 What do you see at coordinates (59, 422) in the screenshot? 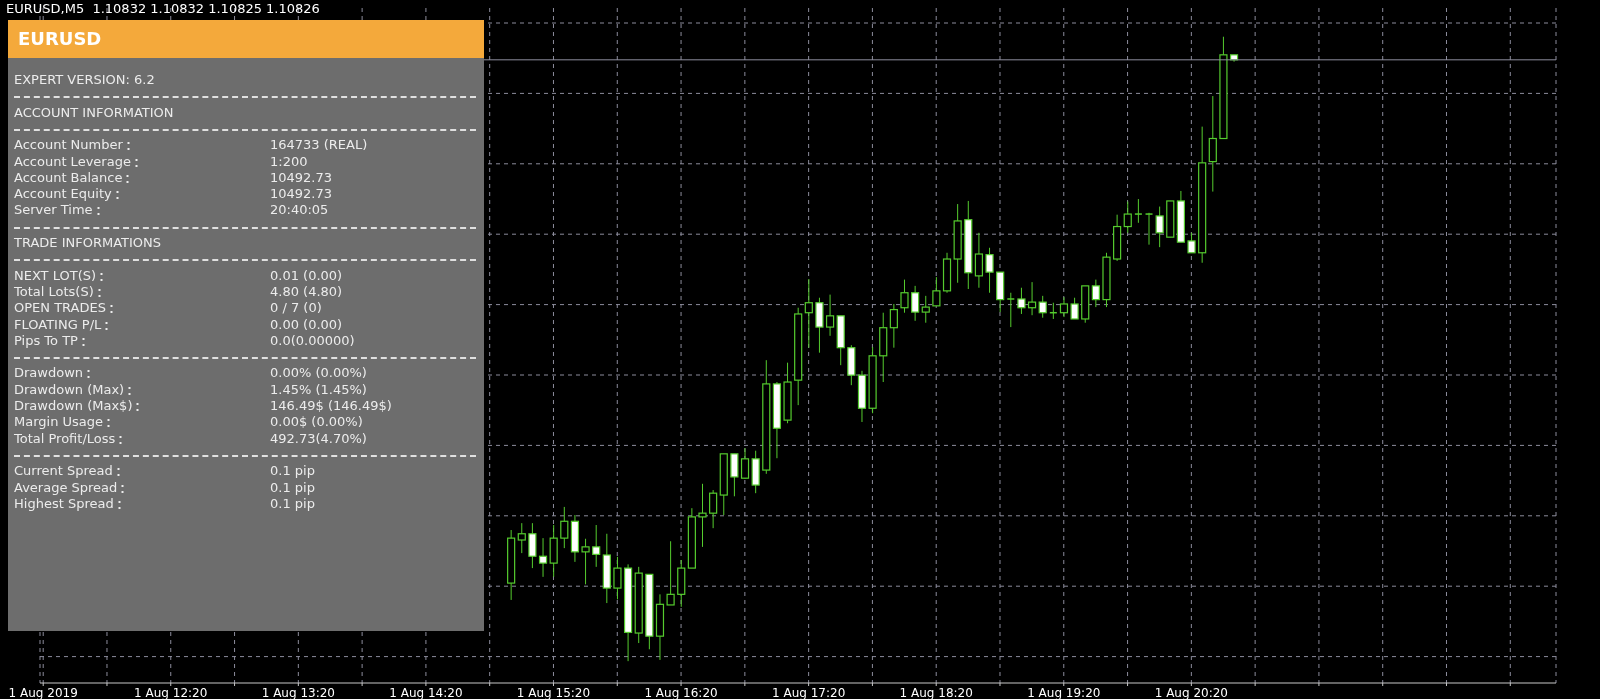
I see `category-label: Margin Usage` at bounding box center [59, 422].